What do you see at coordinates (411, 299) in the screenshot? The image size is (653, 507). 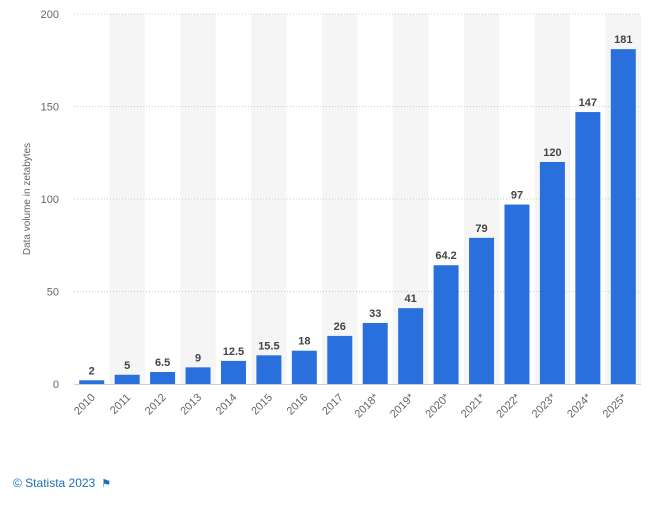 I see `data-label: 41` at bounding box center [411, 299].